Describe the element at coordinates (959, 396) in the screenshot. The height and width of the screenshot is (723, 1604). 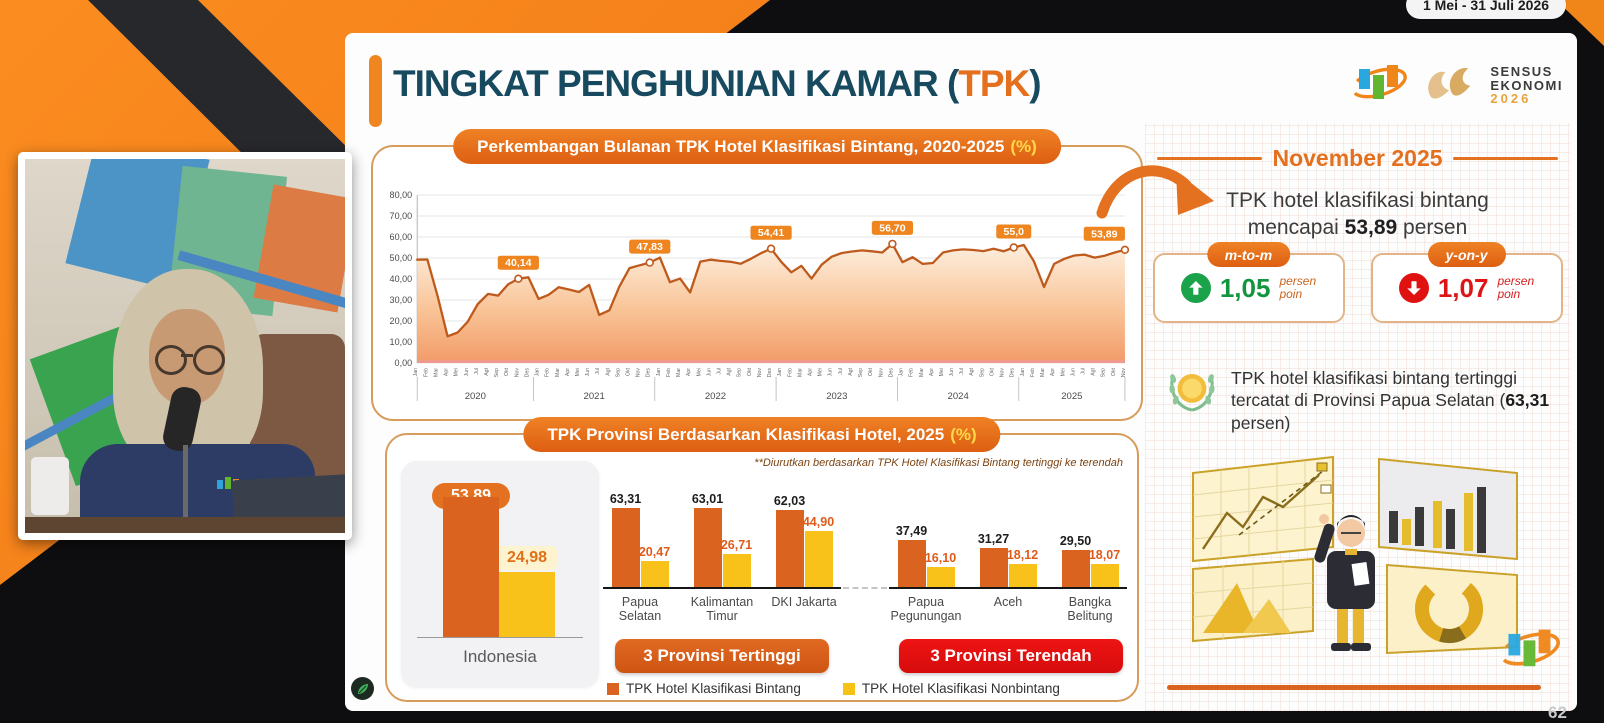
I see `svg-text: 2024` at that location.